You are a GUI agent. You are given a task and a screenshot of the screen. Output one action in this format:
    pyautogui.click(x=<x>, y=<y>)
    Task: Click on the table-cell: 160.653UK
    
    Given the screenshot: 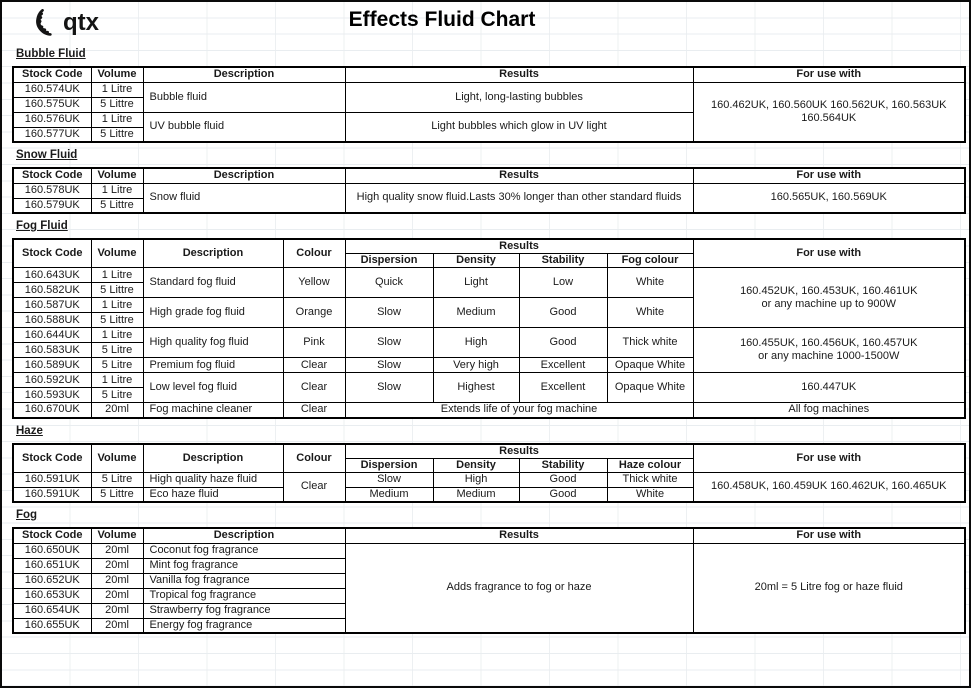 What is the action you would take?
    pyautogui.click(x=52, y=595)
    